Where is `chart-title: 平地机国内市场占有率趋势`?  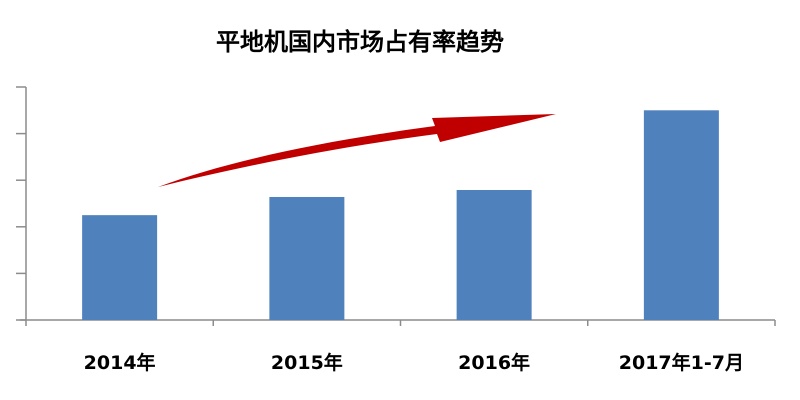 chart-title: 平地机国内市场占有率趋势 is located at coordinates (360, 42).